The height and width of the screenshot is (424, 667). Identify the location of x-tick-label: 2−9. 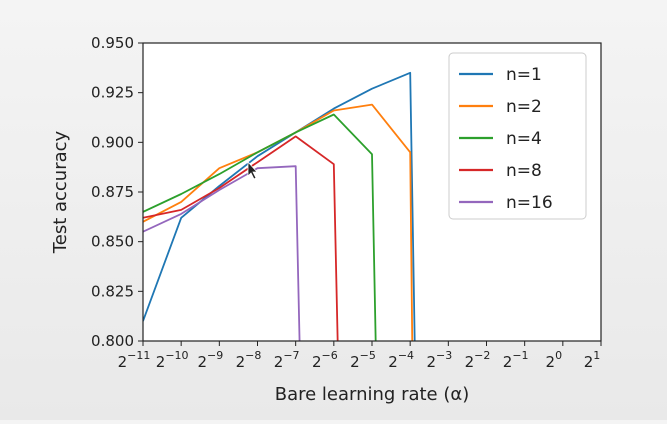
(210, 360).